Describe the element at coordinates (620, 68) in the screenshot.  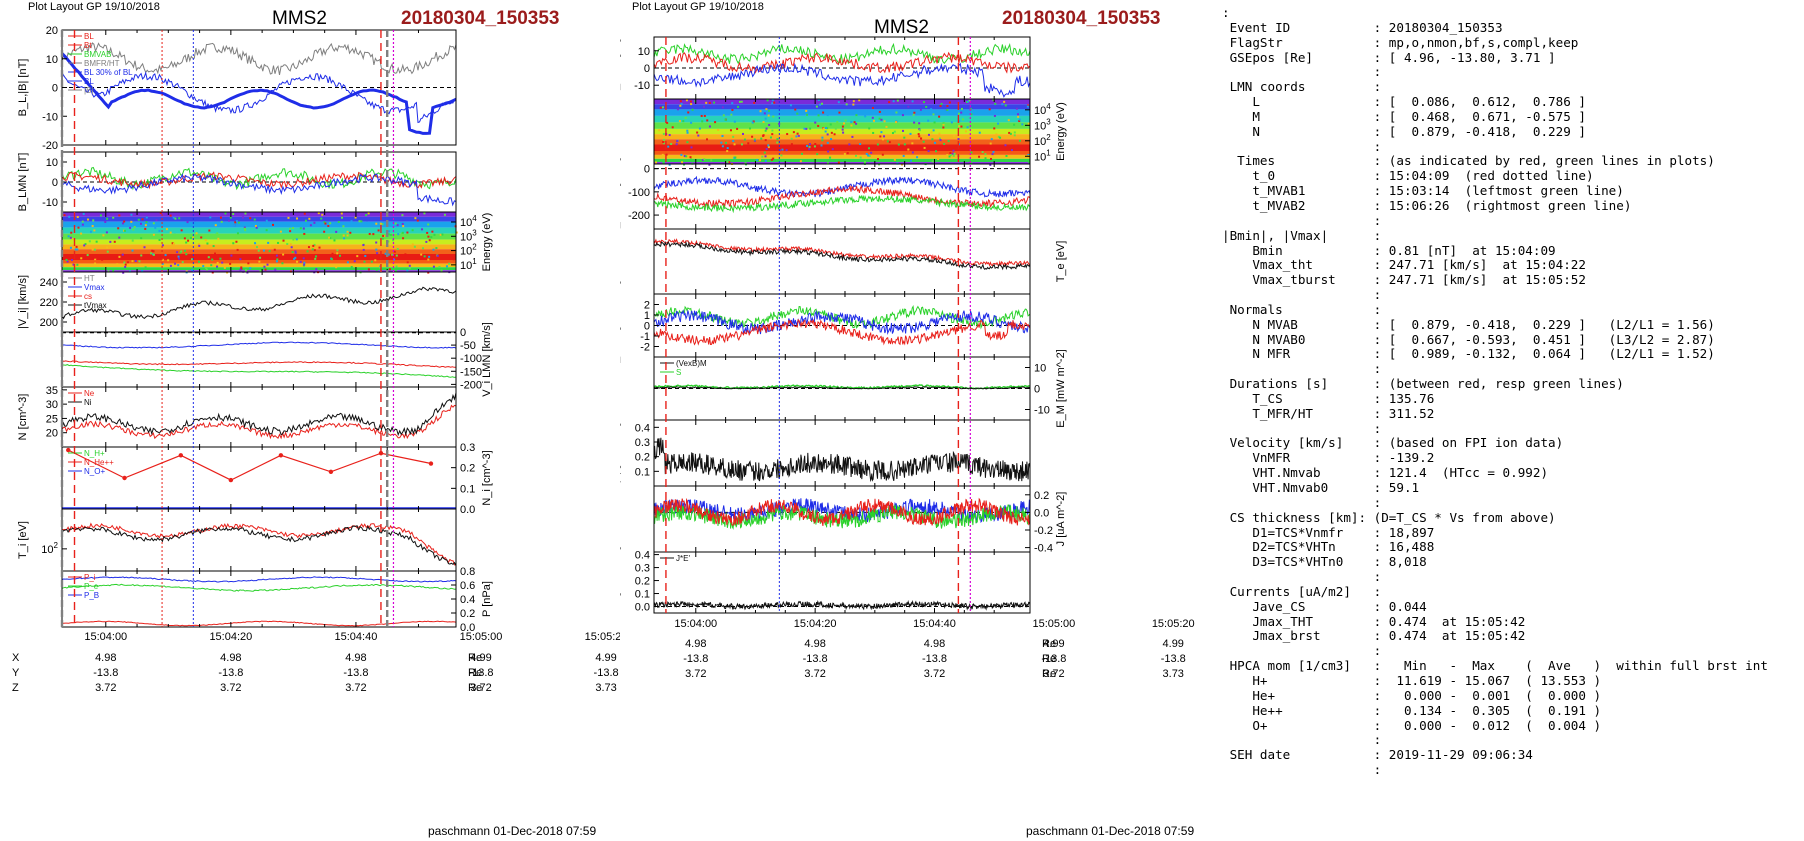
I see `y-axis-label: B_LMN [nT]` at that location.